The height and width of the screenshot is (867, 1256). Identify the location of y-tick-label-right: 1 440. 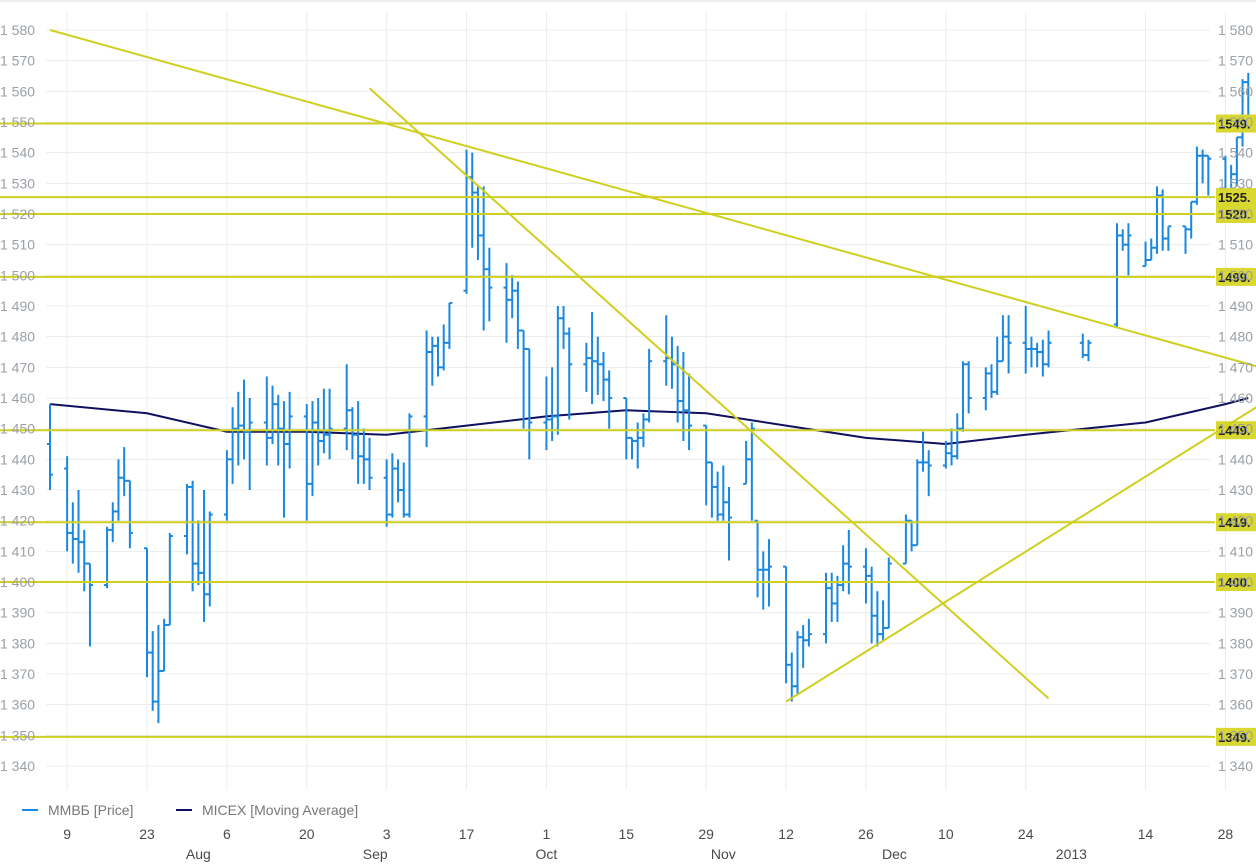
(1235, 459).